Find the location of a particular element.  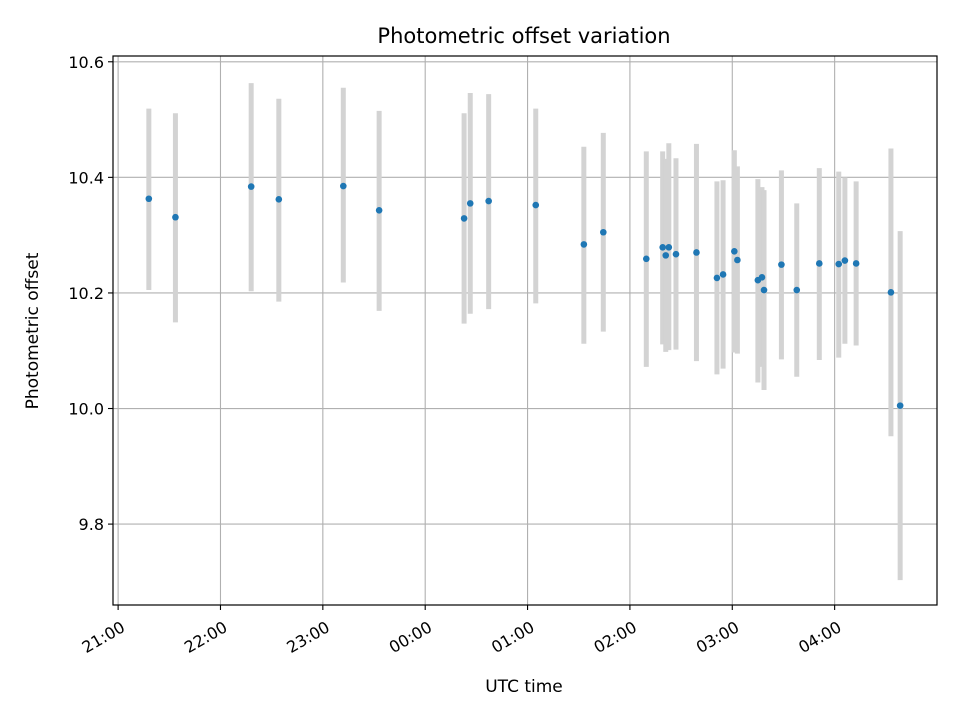

y-tick-label: 10.0 is located at coordinates (86, 409).